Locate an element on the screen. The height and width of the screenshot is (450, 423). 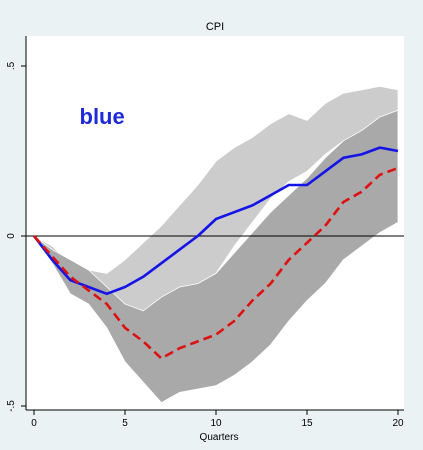
x-tick-label: 10 is located at coordinates (216, 423).